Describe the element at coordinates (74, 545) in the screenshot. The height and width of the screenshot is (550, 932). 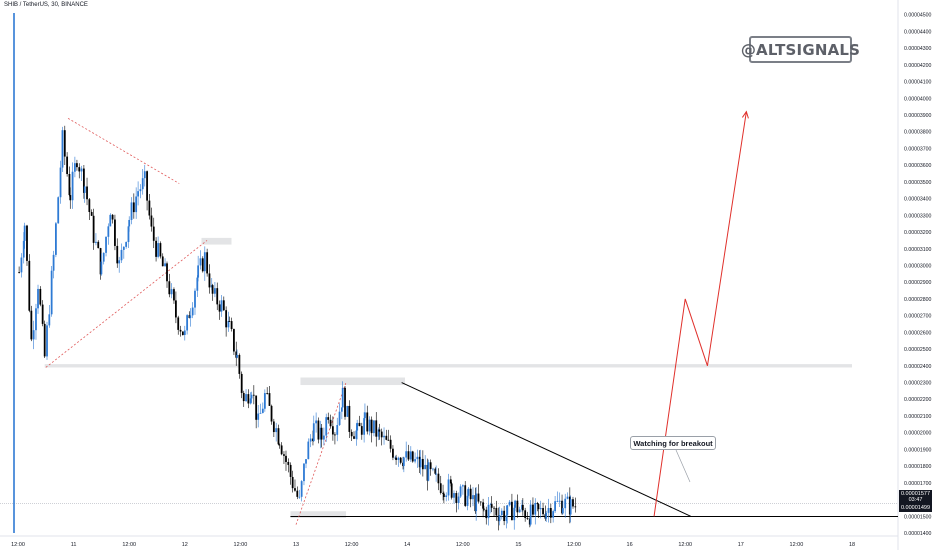
I see `x-tick-label: 11` at that location.